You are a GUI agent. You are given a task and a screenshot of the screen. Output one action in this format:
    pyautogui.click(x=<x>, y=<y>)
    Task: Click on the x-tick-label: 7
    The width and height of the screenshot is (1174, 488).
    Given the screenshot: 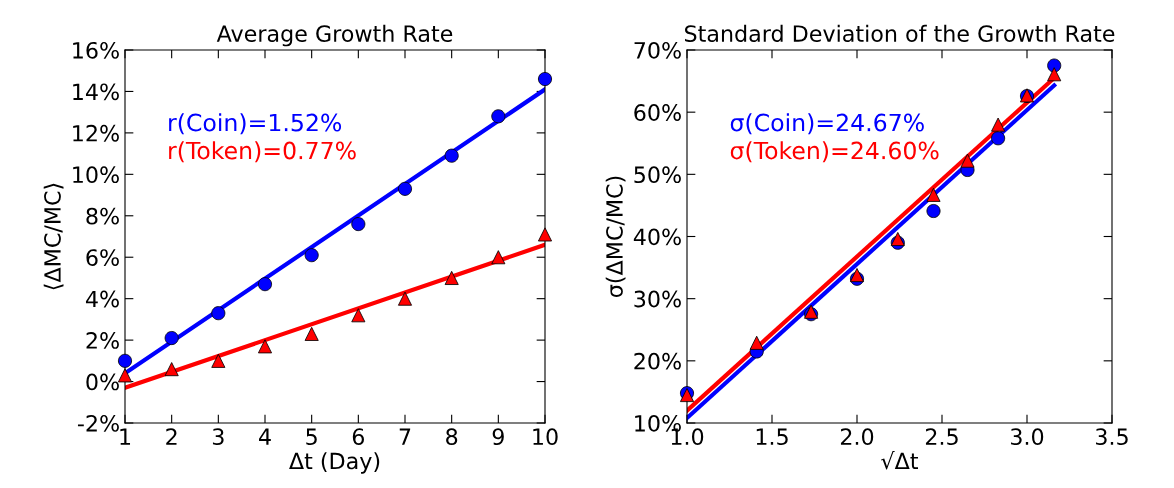 What is the action you would take?
    pyautogui.click(x=405, y=436)
    